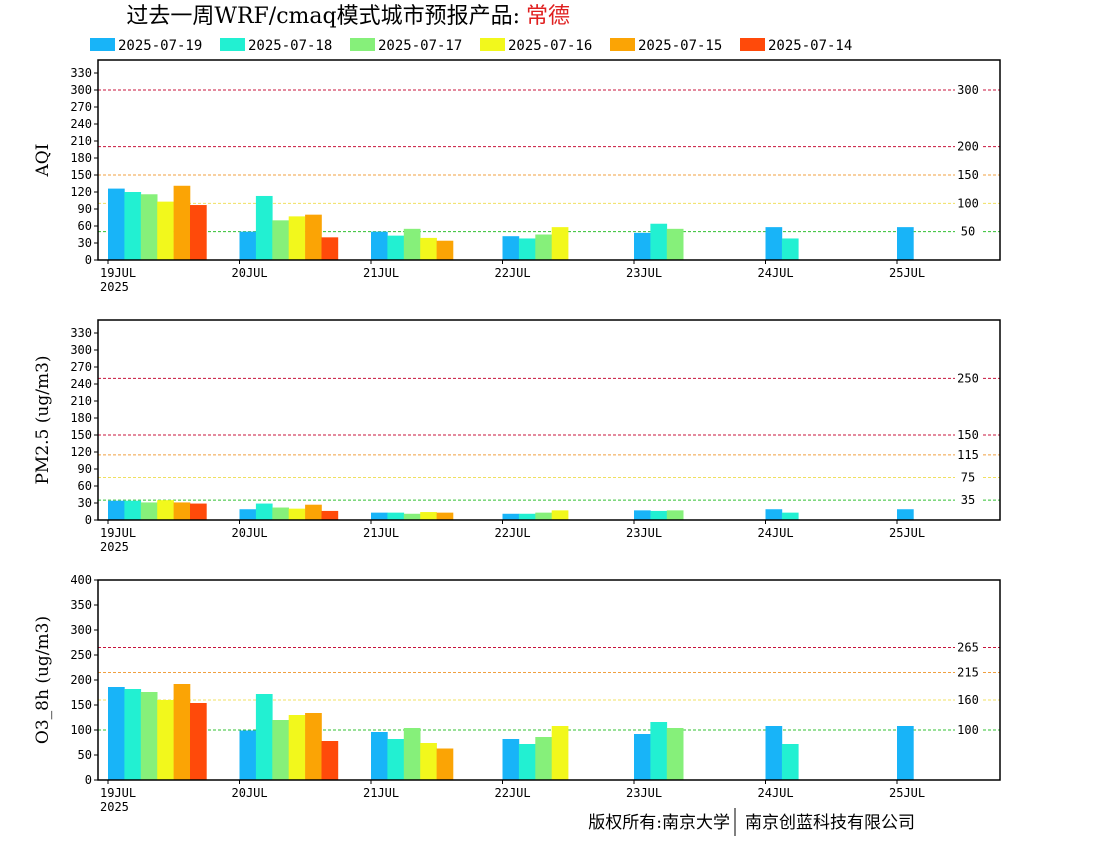  I want to click on legend-label: 2025-07-15, so click(680, 46).